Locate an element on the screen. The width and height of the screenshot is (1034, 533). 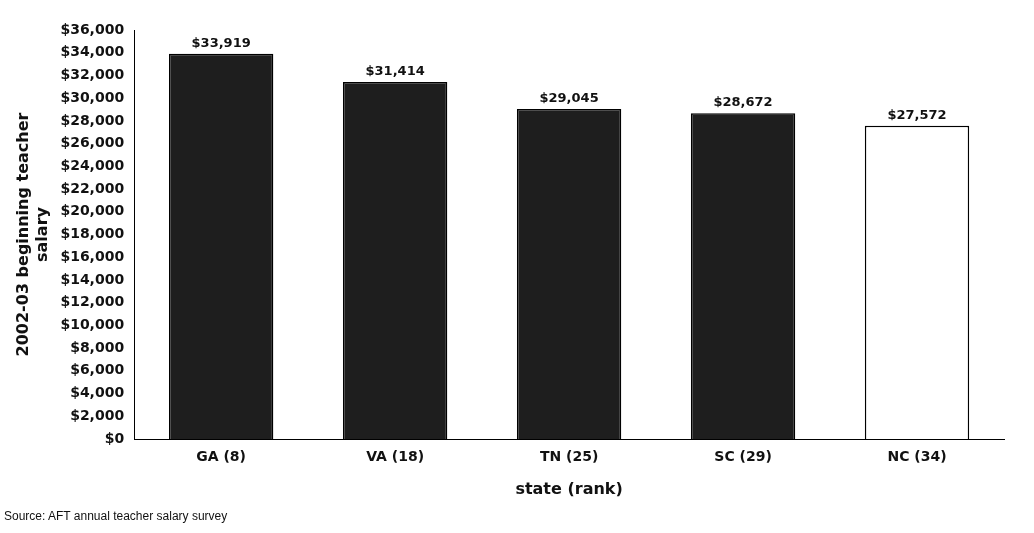
y-tick-label: $32,000 is located at coordinates (92, 74).